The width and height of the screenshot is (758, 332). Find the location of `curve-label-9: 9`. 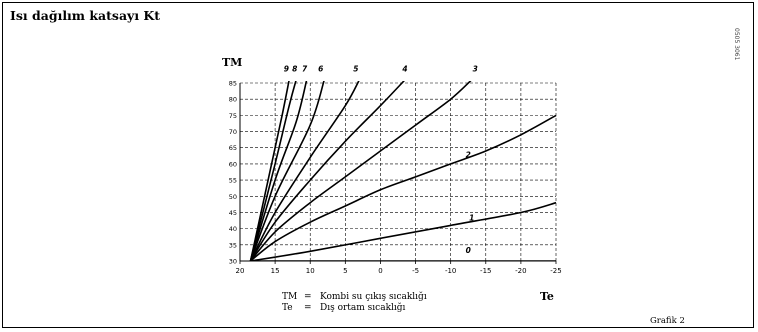

curve-label-9: 9 is located at coordinates (286, 69).